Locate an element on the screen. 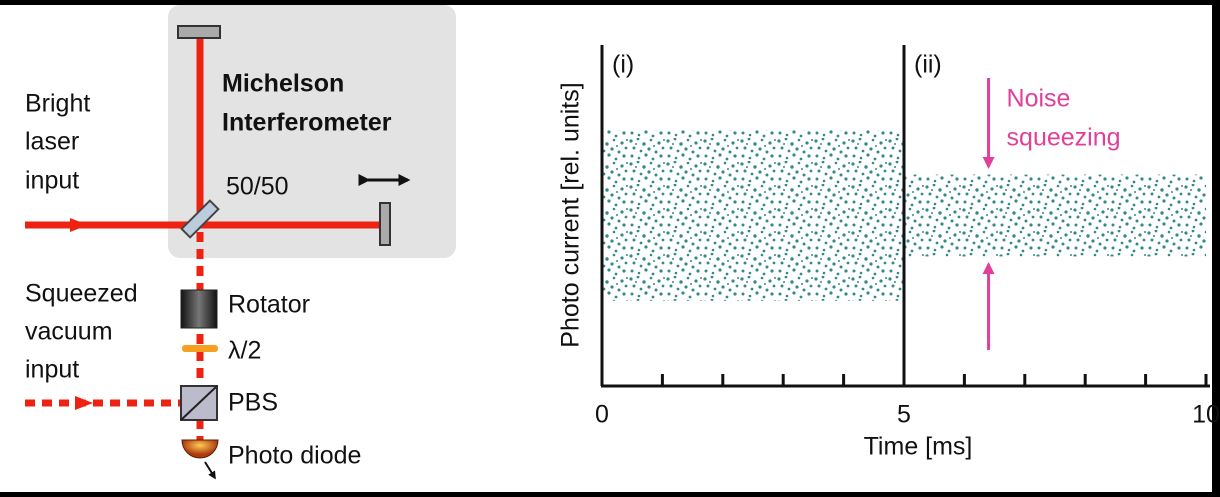 Image resolution: width=1220 pixels, height=497 pixels. segment-label: (ii) is located at coordinates (928, 65).